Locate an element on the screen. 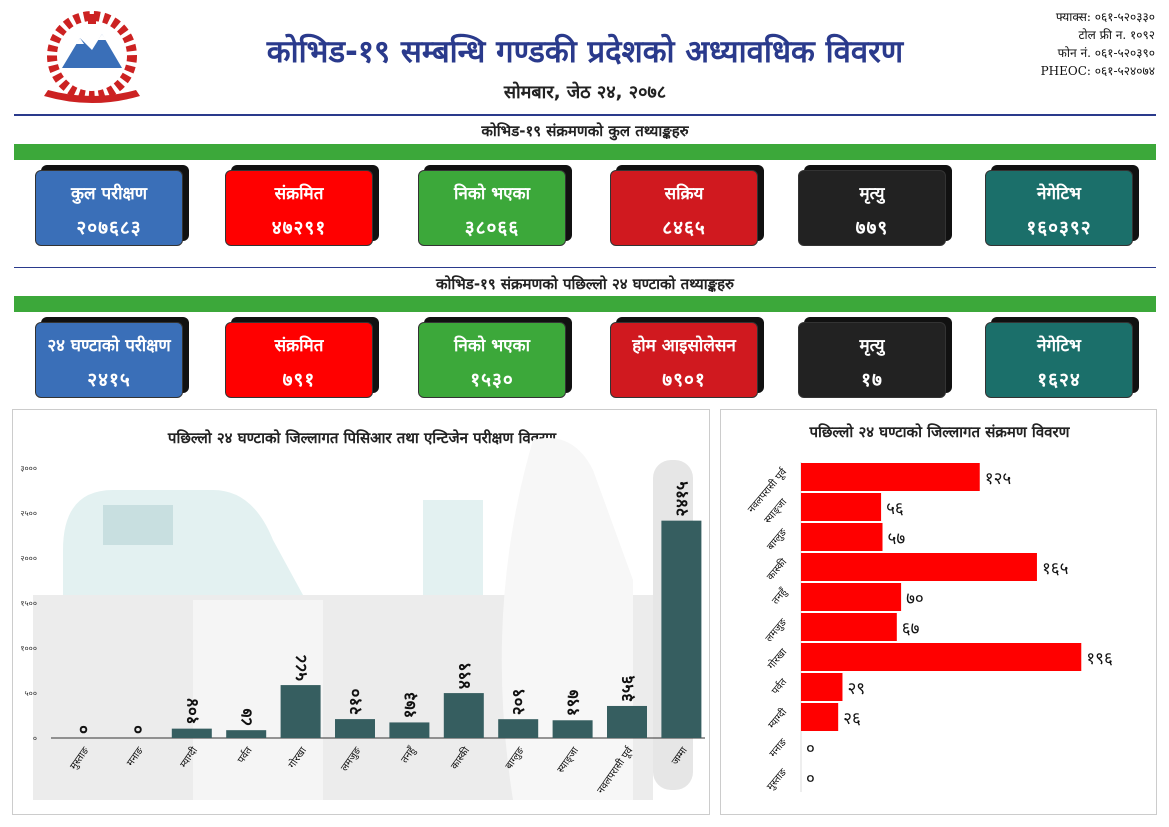  stat-card: निको भएका १५३० is located at coordinates (492, 360).